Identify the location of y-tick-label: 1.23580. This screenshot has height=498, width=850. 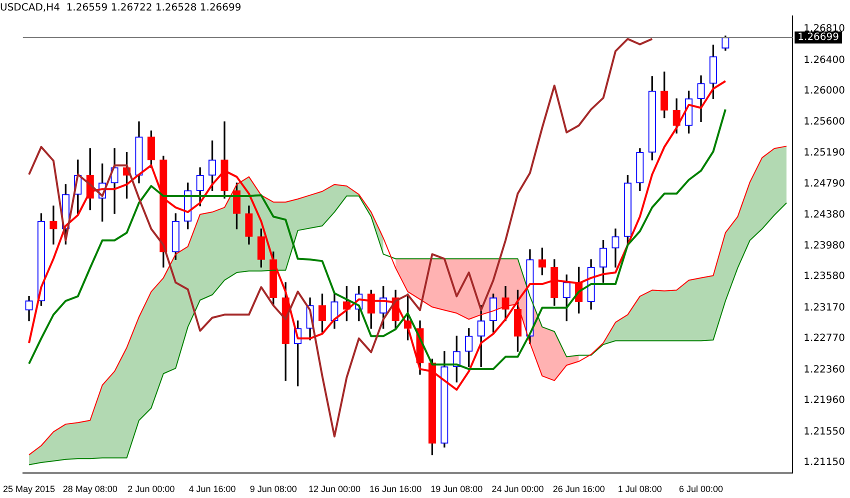
(825, 276).